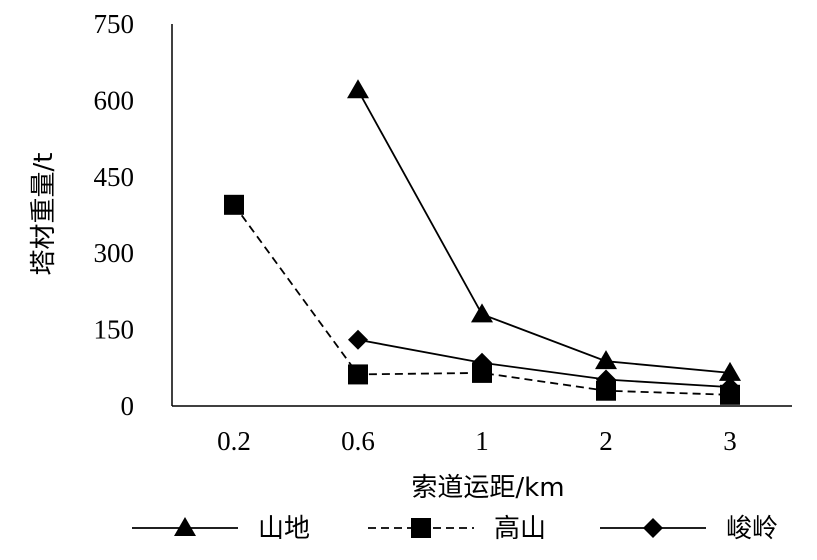 The image size is (817, 560). Describe the element at coordinates (606, 441) in the screenshot. I see `x-tick-label: 2` at that location.